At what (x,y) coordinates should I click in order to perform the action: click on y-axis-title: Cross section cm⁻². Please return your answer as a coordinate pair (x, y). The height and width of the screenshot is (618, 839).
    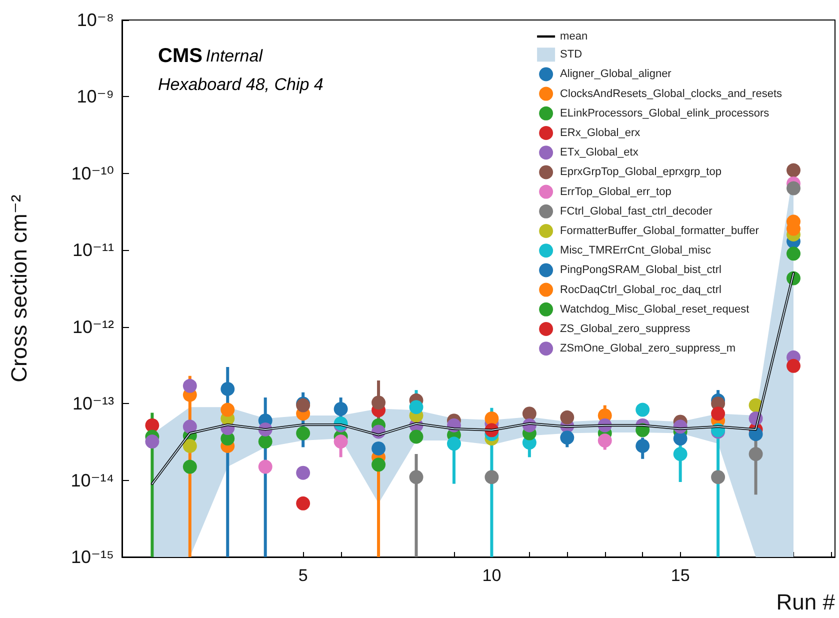
    Looking at the image, I should click on (19, 288).